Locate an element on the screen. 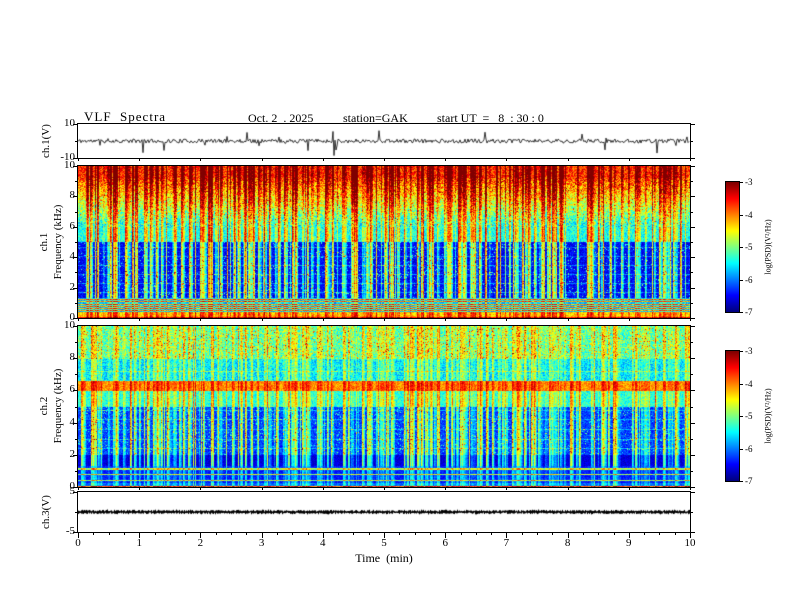 The image size is (792, 612). y-tick-label: 8 is located at coordinates (72, 357).